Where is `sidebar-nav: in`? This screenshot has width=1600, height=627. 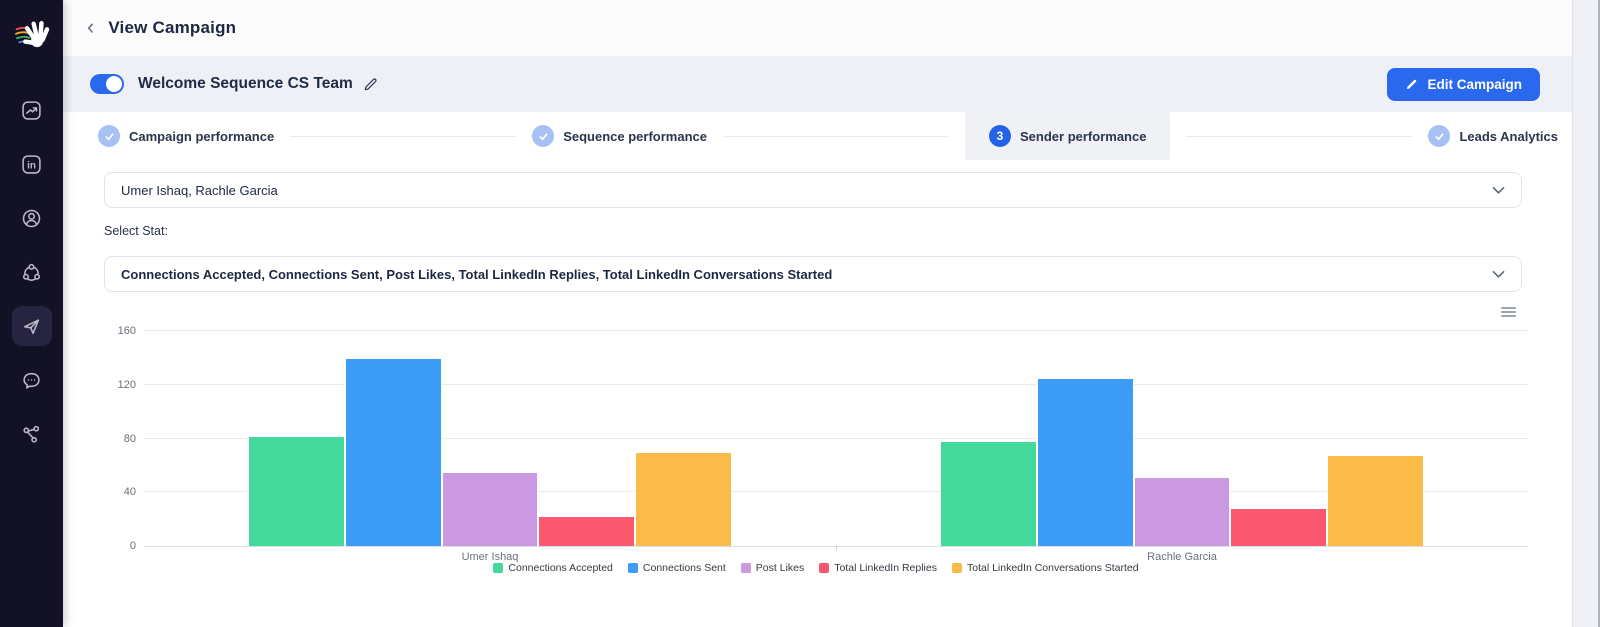 sidebar-nav: in is located at coordinates (31, 272).